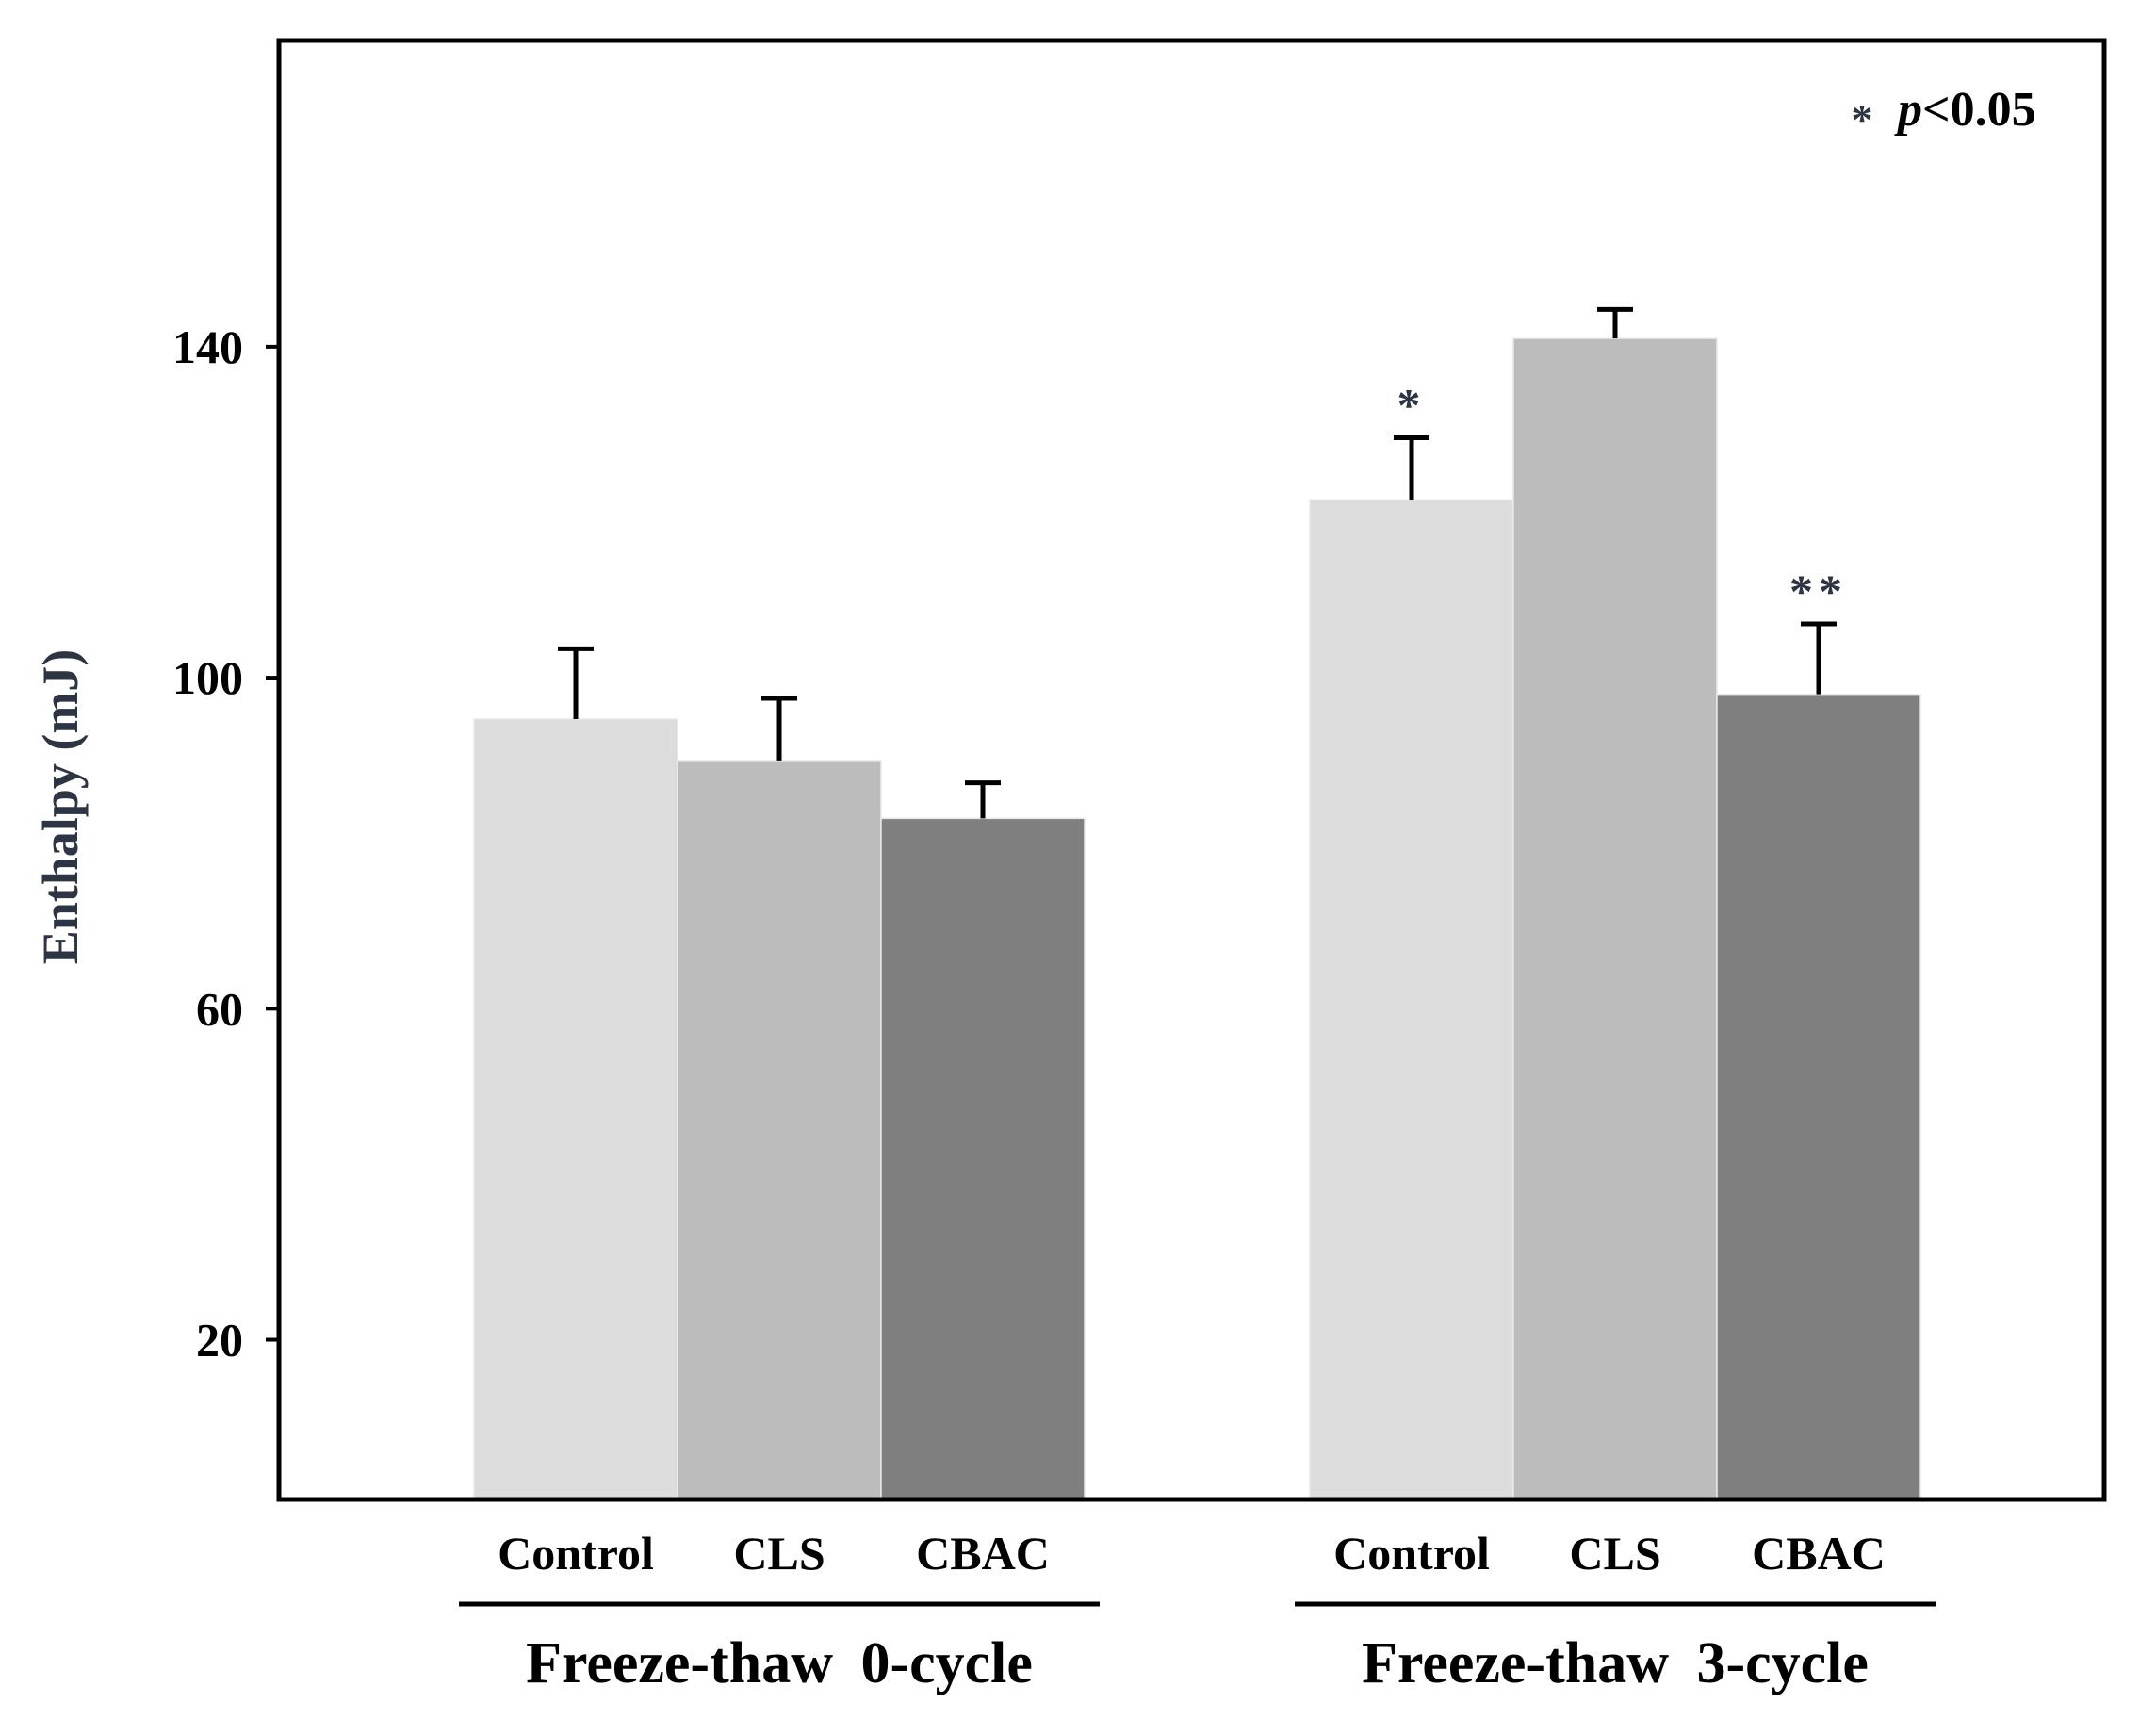 This screenshot has width=2140, height=1736. I want to click on bar-cls-group1, so click(779, 1130).